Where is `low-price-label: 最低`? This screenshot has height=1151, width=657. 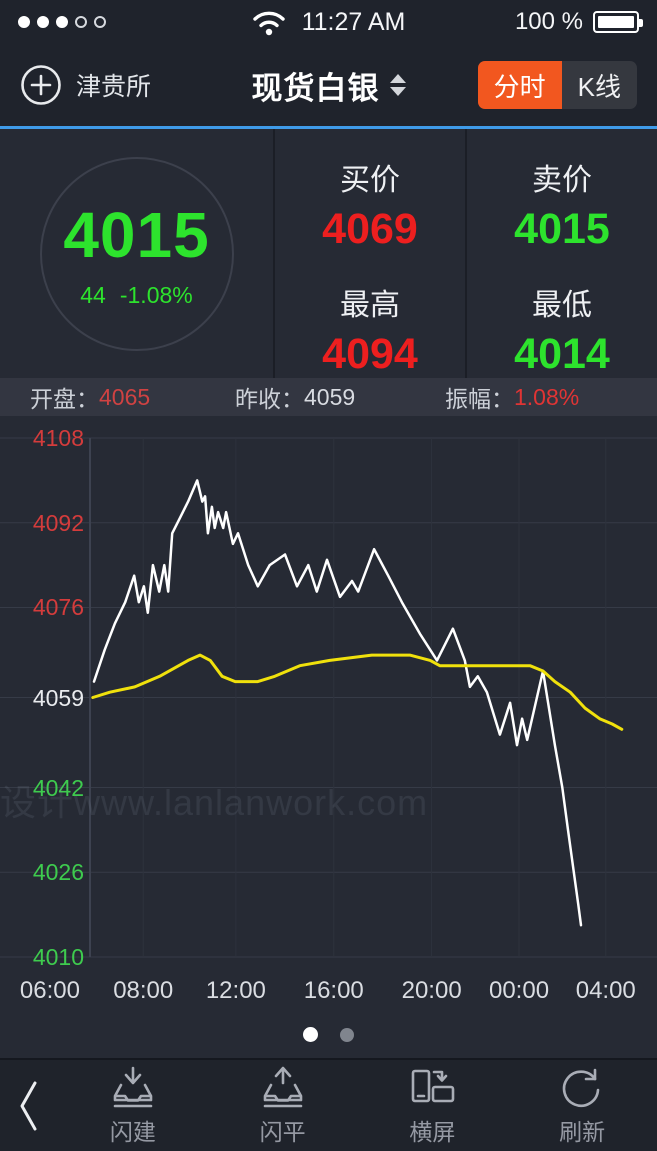 low-price-label: 最低 is located at coordinates (561, 305).